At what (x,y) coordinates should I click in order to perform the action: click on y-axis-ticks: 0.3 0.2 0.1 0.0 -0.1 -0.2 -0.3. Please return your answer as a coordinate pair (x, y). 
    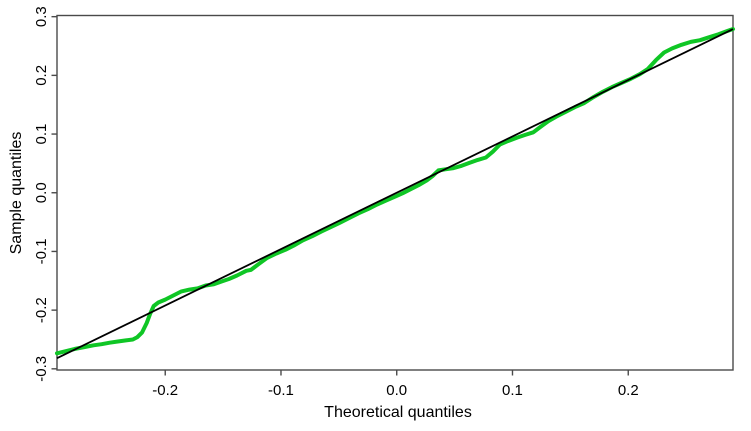
    Looking at the image, I should click on (45, 194).